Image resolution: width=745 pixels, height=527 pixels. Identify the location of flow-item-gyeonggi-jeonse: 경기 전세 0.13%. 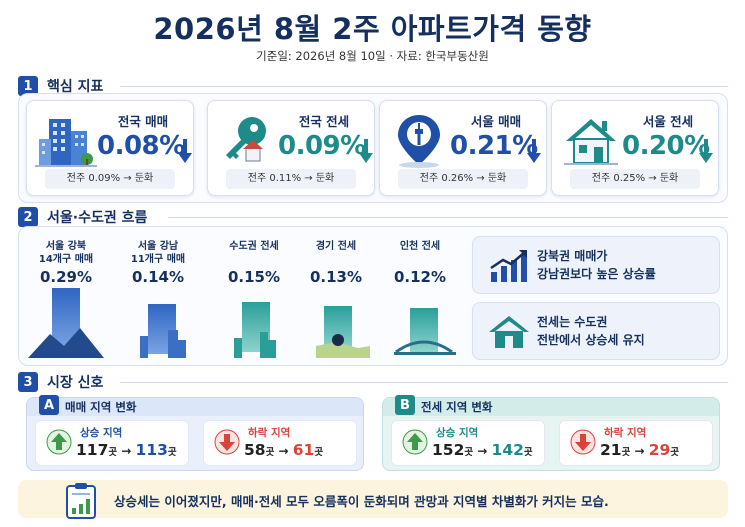
(336, 263).